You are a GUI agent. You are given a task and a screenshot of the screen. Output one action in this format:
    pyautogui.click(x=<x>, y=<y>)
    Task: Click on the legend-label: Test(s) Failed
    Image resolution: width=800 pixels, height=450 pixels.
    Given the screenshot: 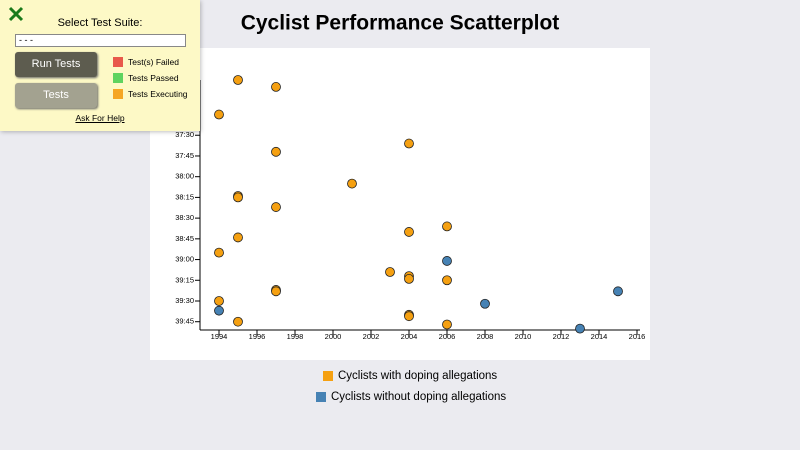 What is the action you would take?
    pyautogui.click(x=154, y=62)
    